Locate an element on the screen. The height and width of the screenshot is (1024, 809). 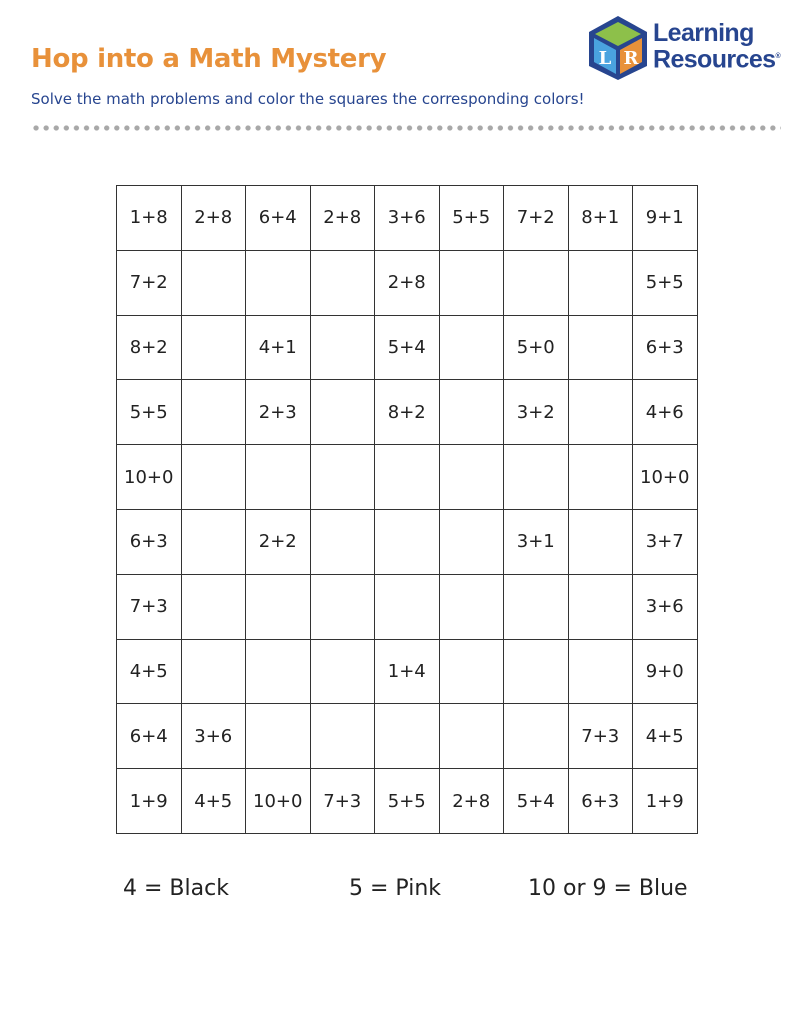
grid-row: 1+8 2+8 6+4 2+8 3+6 5+5 7+2 8+1 9+1 is located at coordinates (407, 218).